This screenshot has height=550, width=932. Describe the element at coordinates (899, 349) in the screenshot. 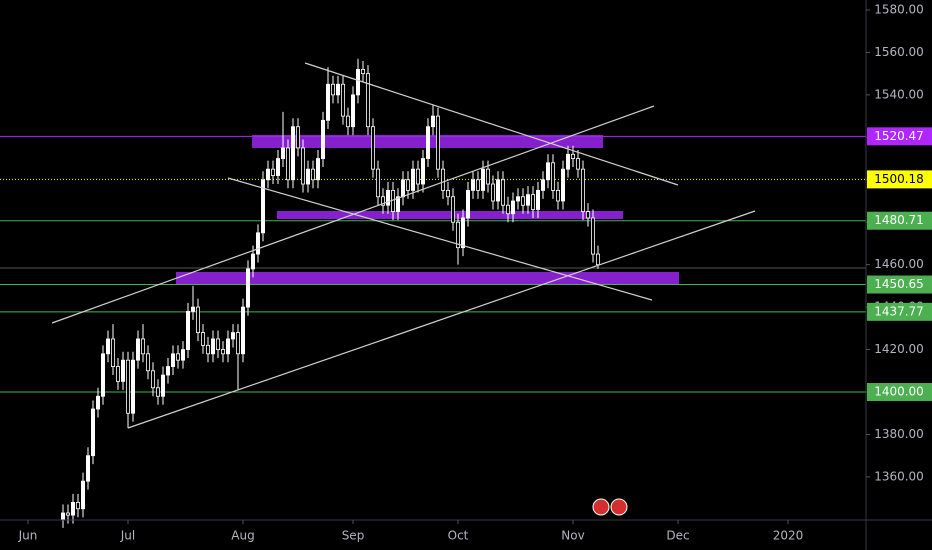

I see `y-tick-label: 1420.00` at that location.